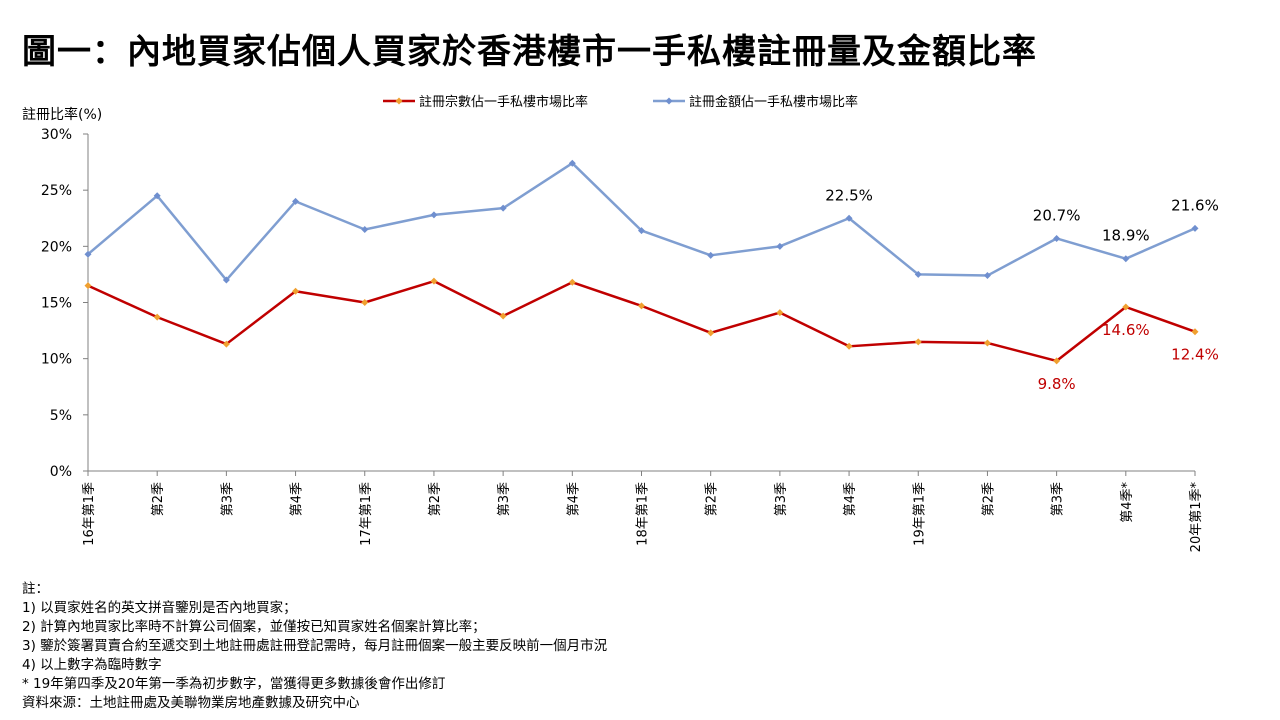 Image resolution: width=1280 pixels, height=720 pixels. What do you see at coordinates (620, 102) in the screenshot?
I see `chart-legend: 註冊宗數佔一手私樓市場比率 註冊金額佔一手私樓市場比率` at bounding box center [620, 102].